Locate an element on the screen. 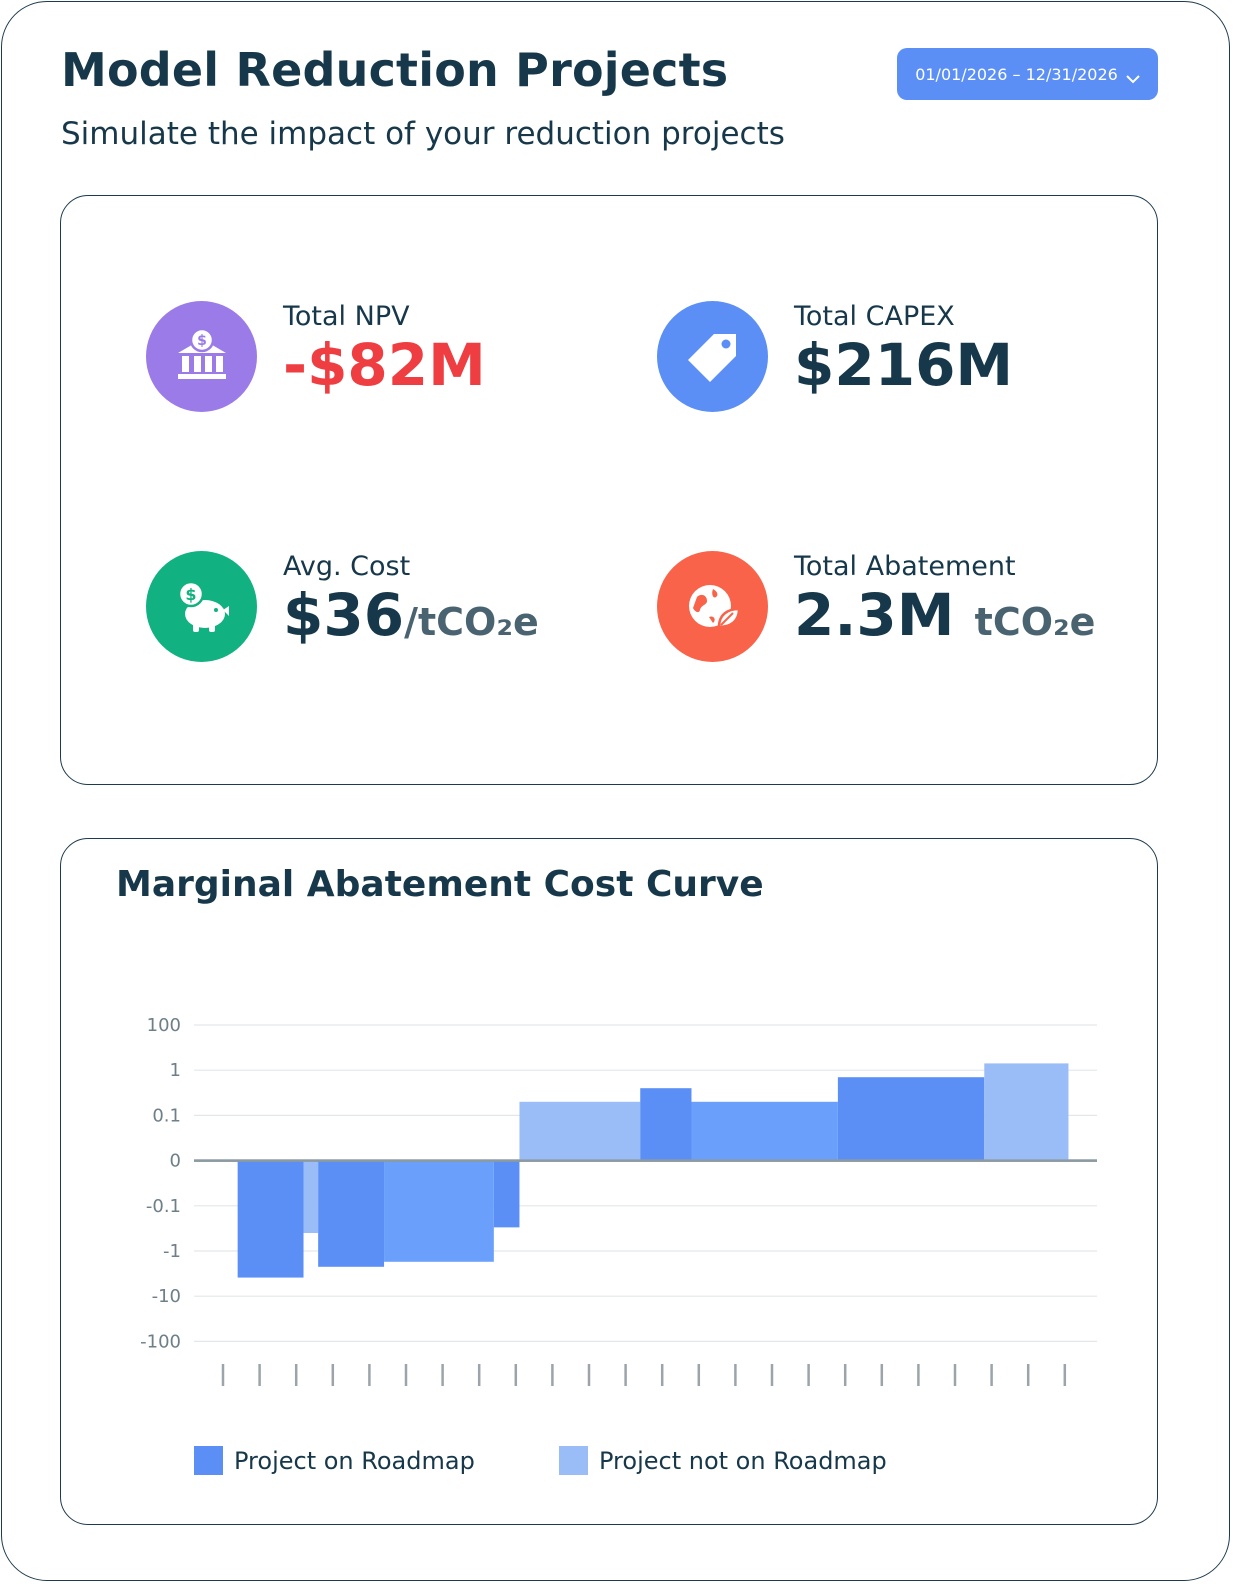 This screenshot has height=1584, width=1233. globe-leaf-icon is located at coordinates (712, 606).